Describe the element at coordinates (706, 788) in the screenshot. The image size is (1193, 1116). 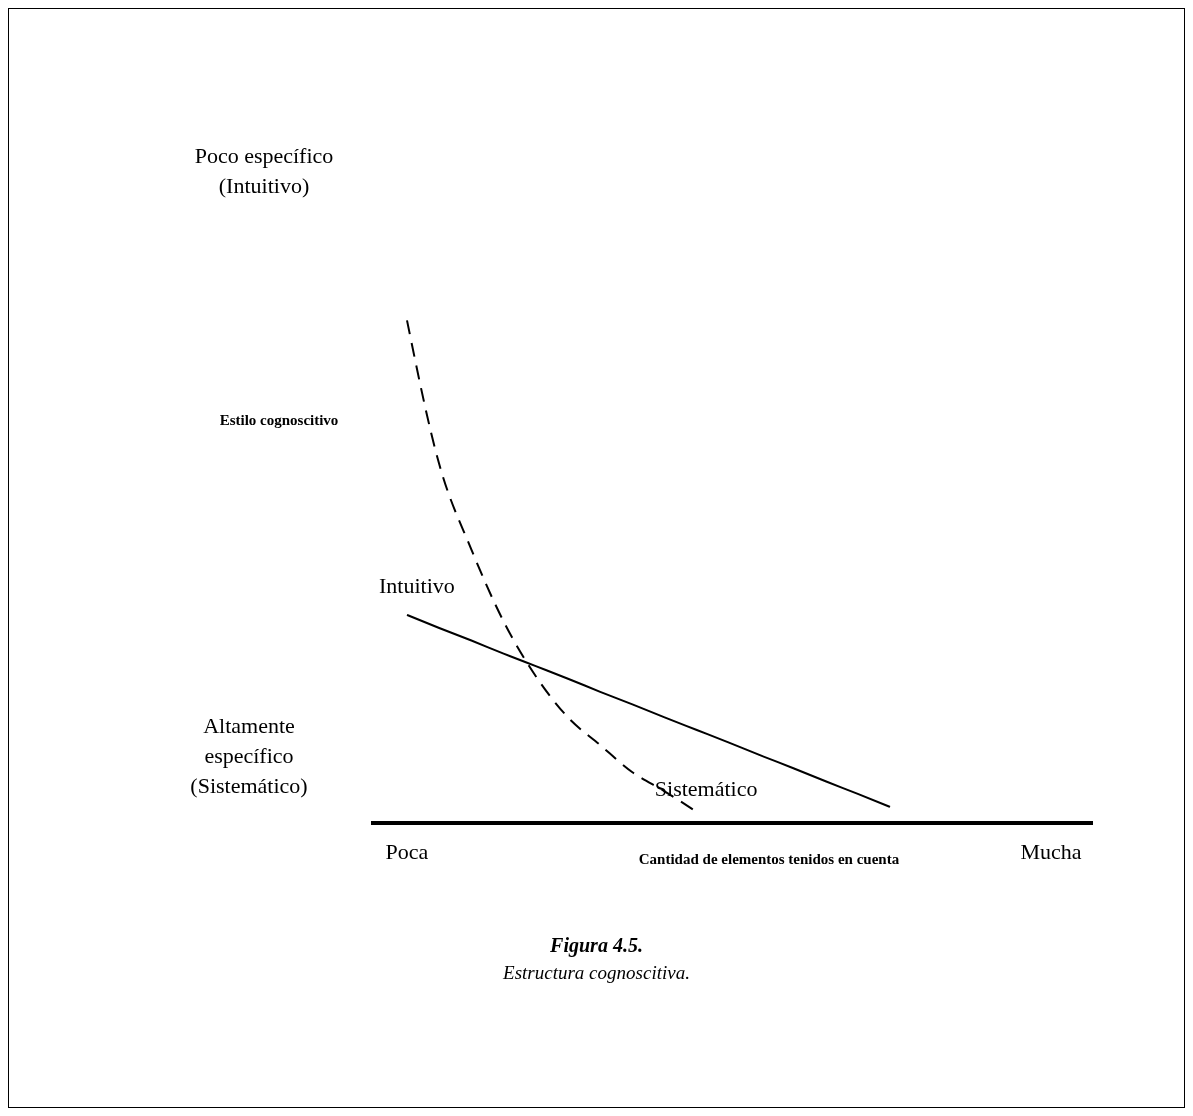
I see `series-label: Sistemático` at that location.